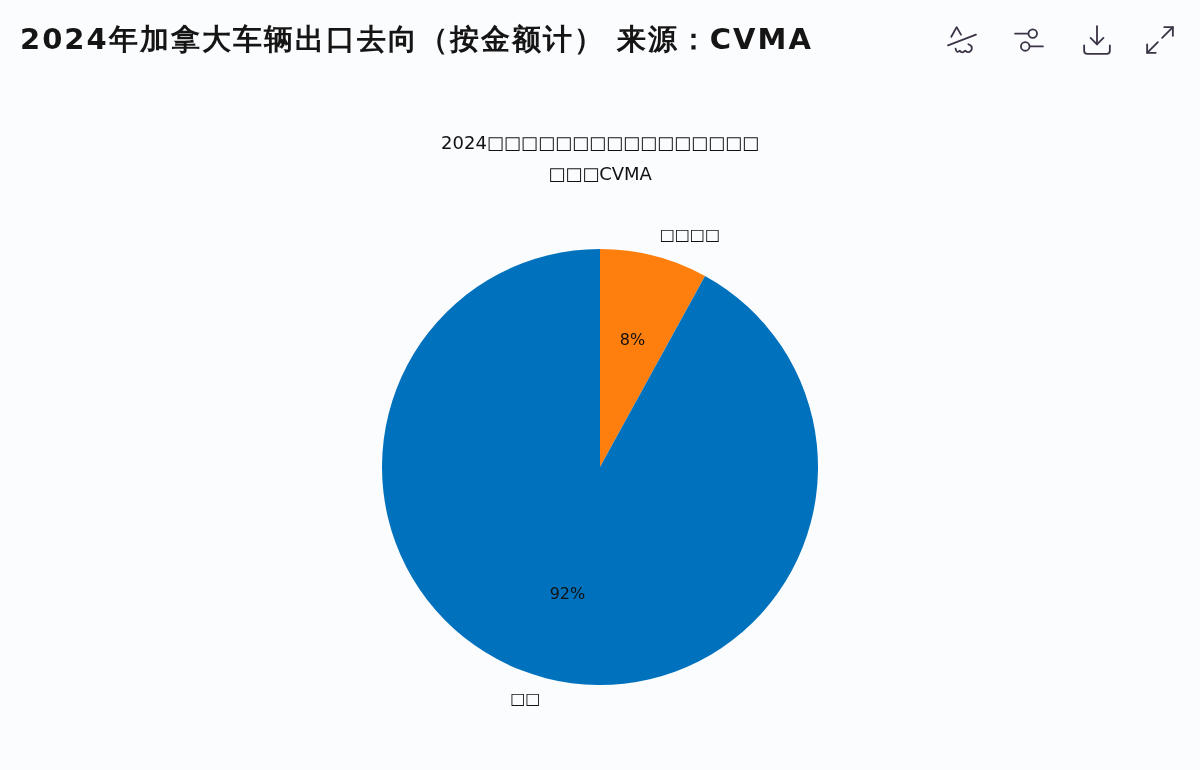 This screenshot has height=770, width=1200. Describe the element at coordinates (416, 39) in the screenshot. I see `chart-title: 2024年加拿大车辆出口去向（按金额计） 来源：CVMA` at that location.